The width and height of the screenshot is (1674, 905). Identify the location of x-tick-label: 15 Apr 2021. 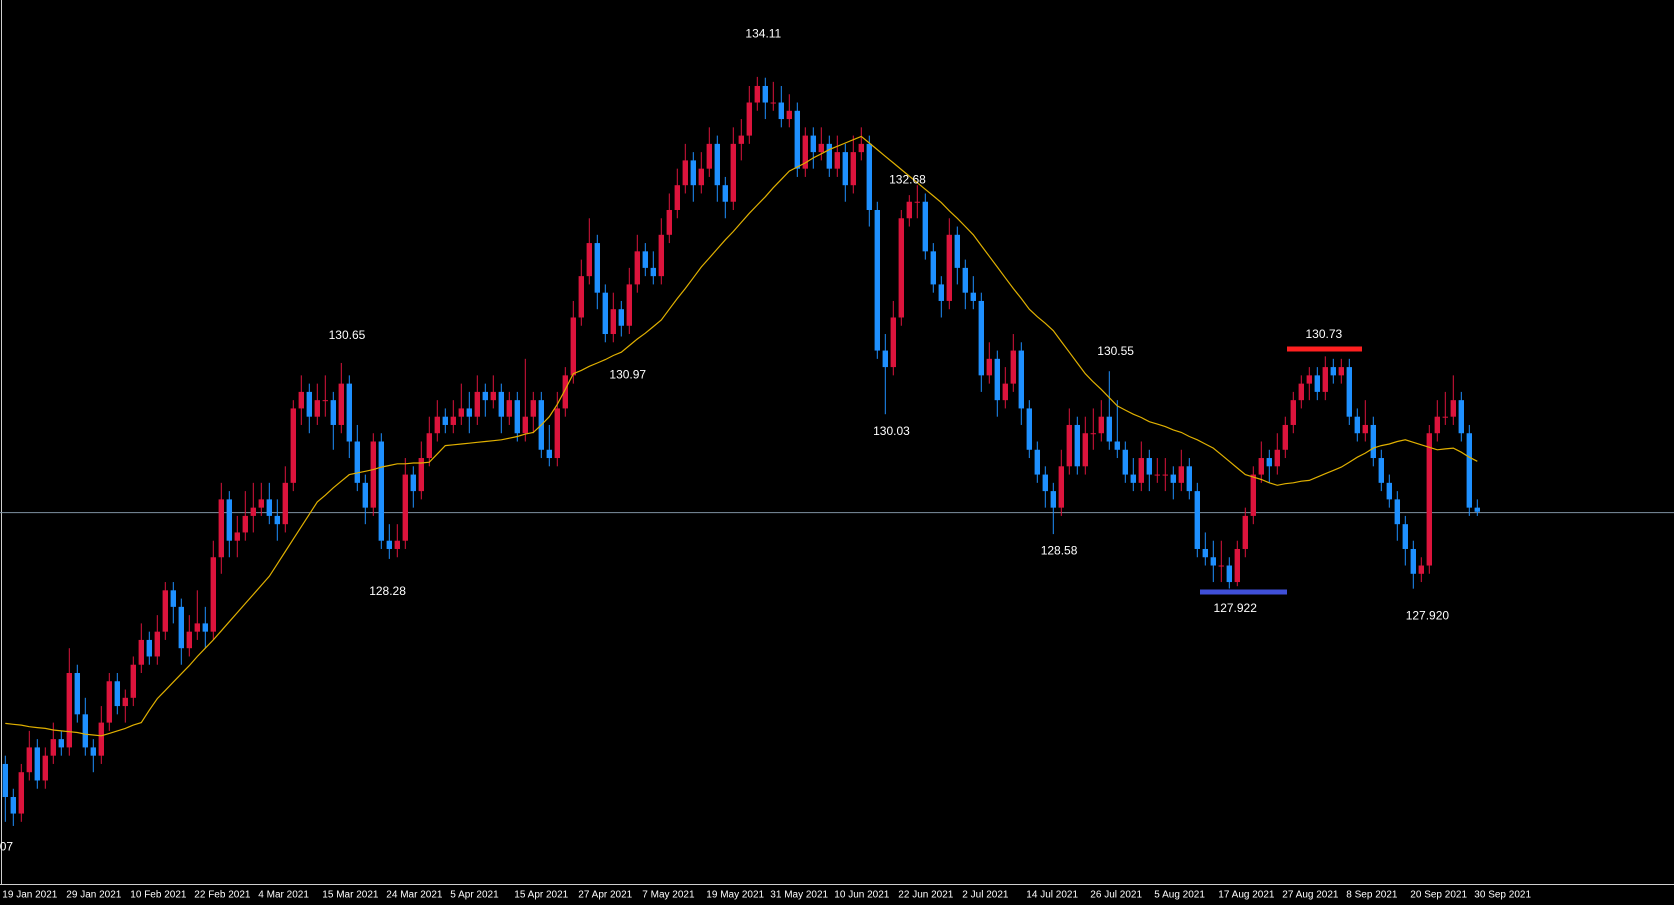
(541, 895).